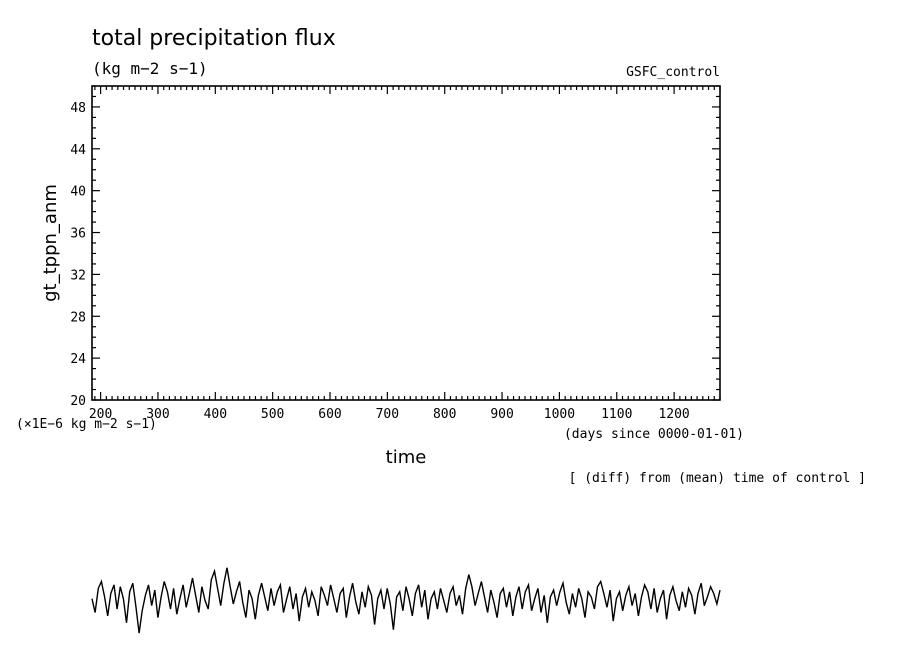  Describe the element at coordinates (501, 414) in the screenshot. I see `x-tick-label: 900` at that location.